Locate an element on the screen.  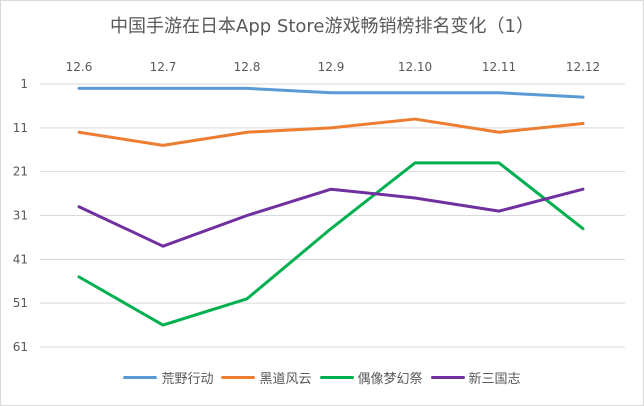
x-tick-label: 12.12 is located at coordinates (583, 67).